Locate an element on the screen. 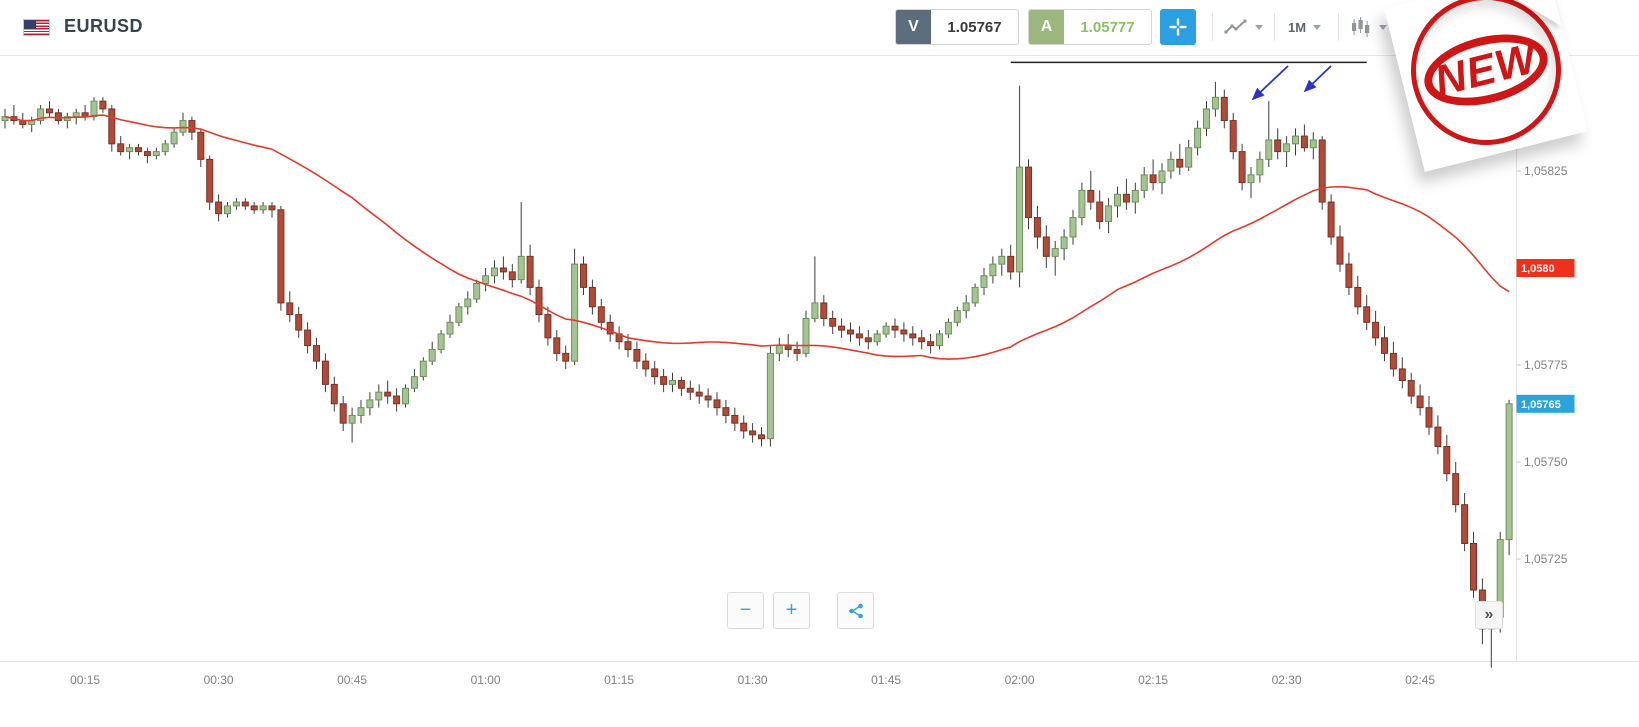  svg-text: 02:15 is located at coordinates (1153, 680).